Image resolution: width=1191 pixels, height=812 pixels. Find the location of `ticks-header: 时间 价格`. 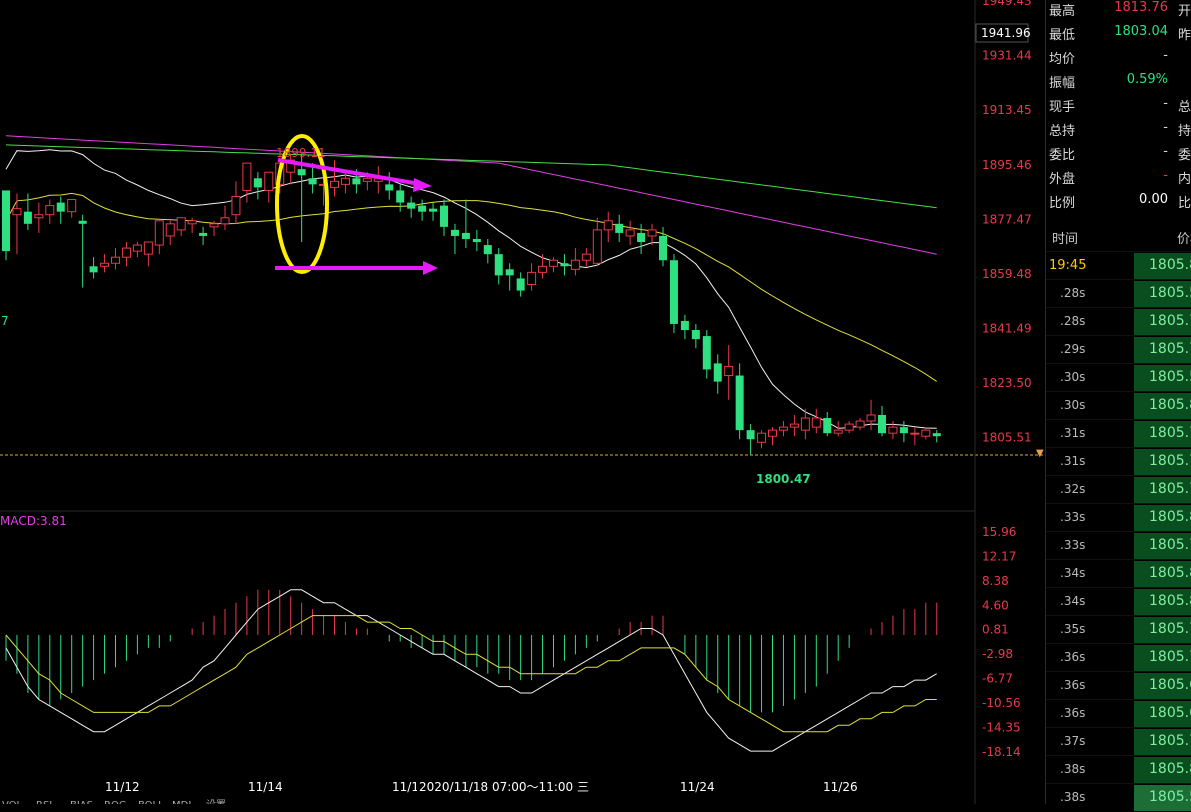

ticks-header: 时间 价格 is located at coordinates (1118, 236).